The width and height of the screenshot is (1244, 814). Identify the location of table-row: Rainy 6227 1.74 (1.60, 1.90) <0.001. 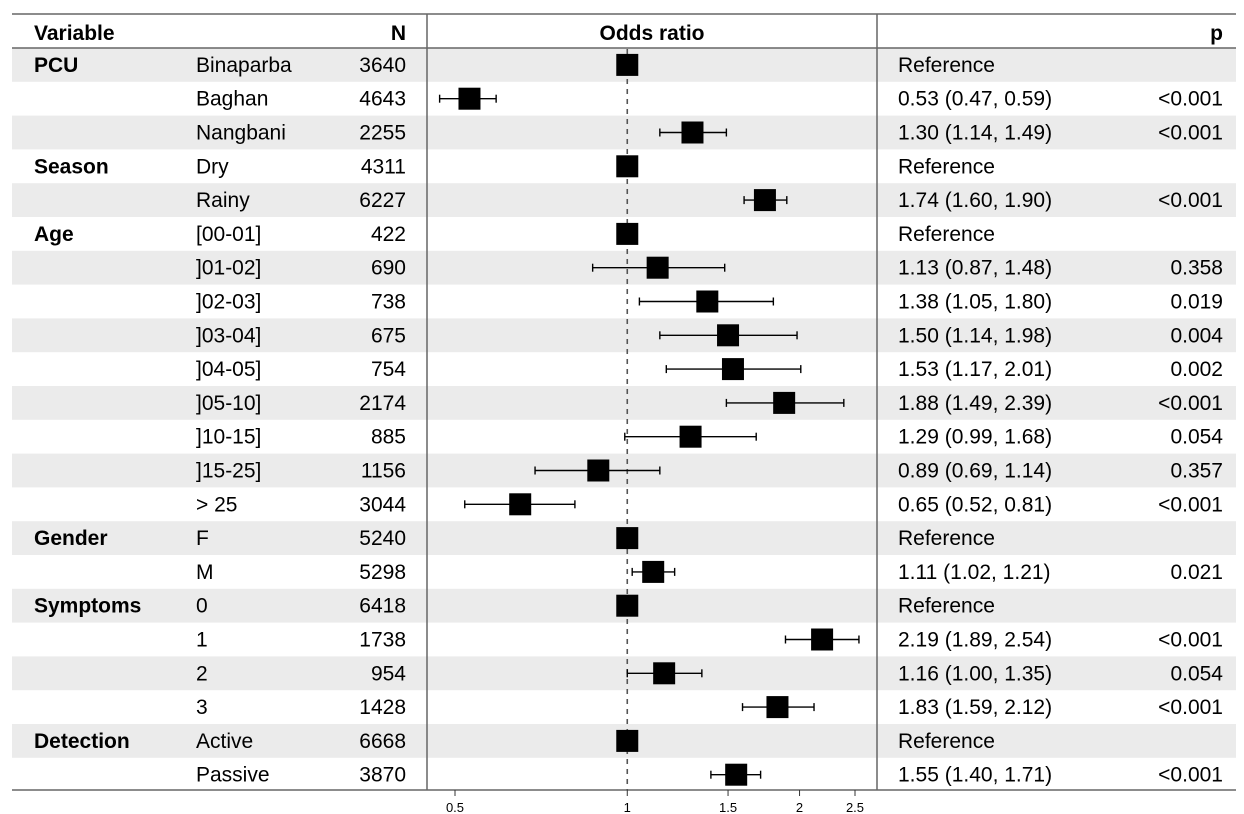
(709, 200).